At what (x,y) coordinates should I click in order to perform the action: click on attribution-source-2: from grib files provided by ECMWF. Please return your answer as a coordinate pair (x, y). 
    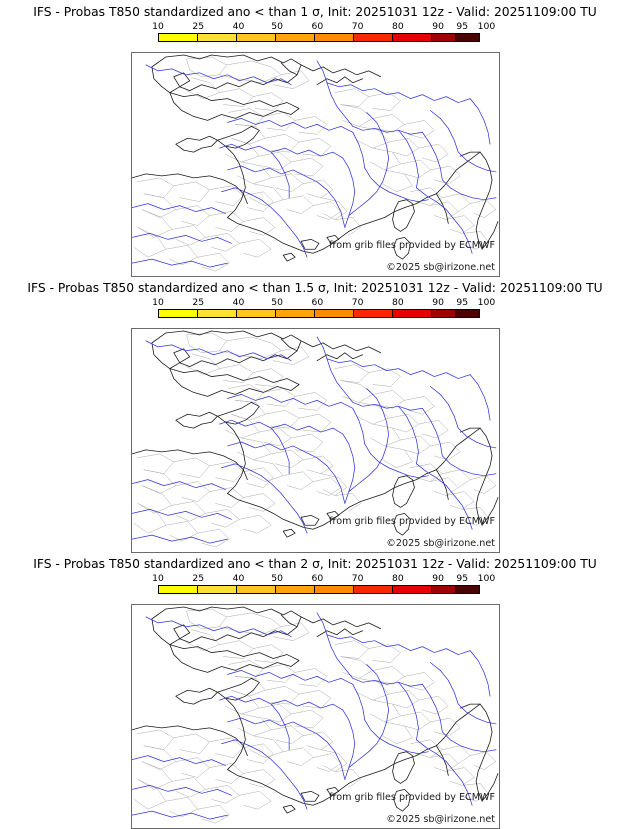
    Looking at the image, I should click on (412, 521).